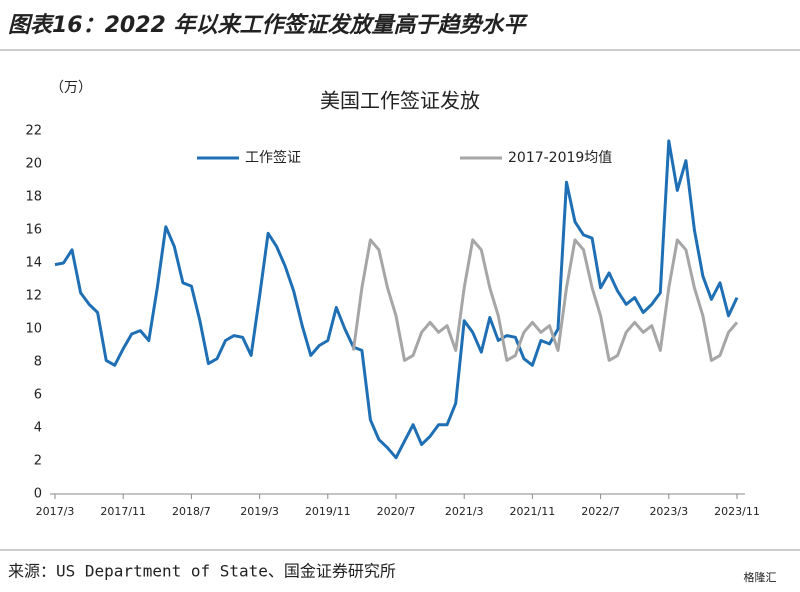  Describe the element at coordinates (273, 157) in the screenshot. I see `legend-label: 工作签证` at that location.